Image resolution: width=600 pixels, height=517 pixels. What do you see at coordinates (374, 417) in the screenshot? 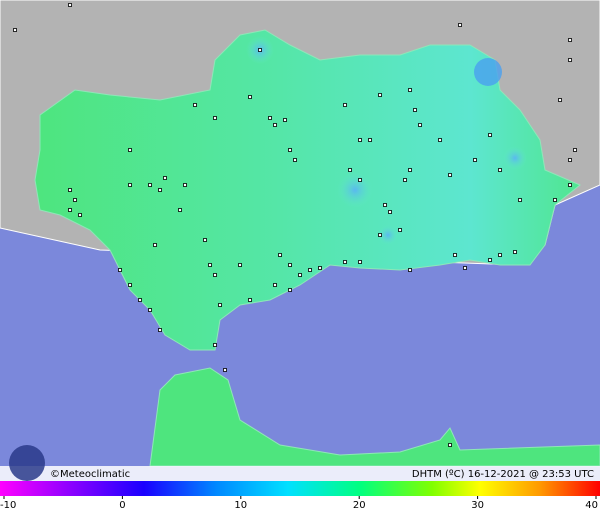
I see `morocco` at bounding box center [374, 417].